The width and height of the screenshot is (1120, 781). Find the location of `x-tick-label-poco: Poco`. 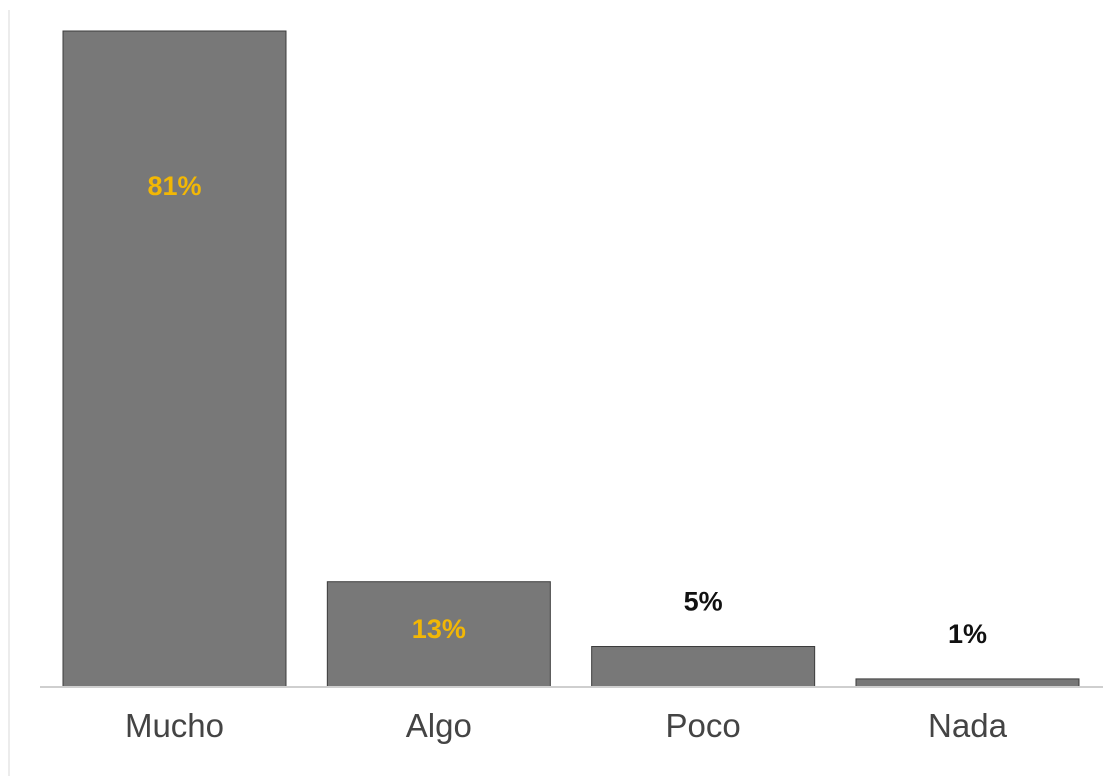

x-tick-label-poco: Poco is located at coordinates (703, 725).